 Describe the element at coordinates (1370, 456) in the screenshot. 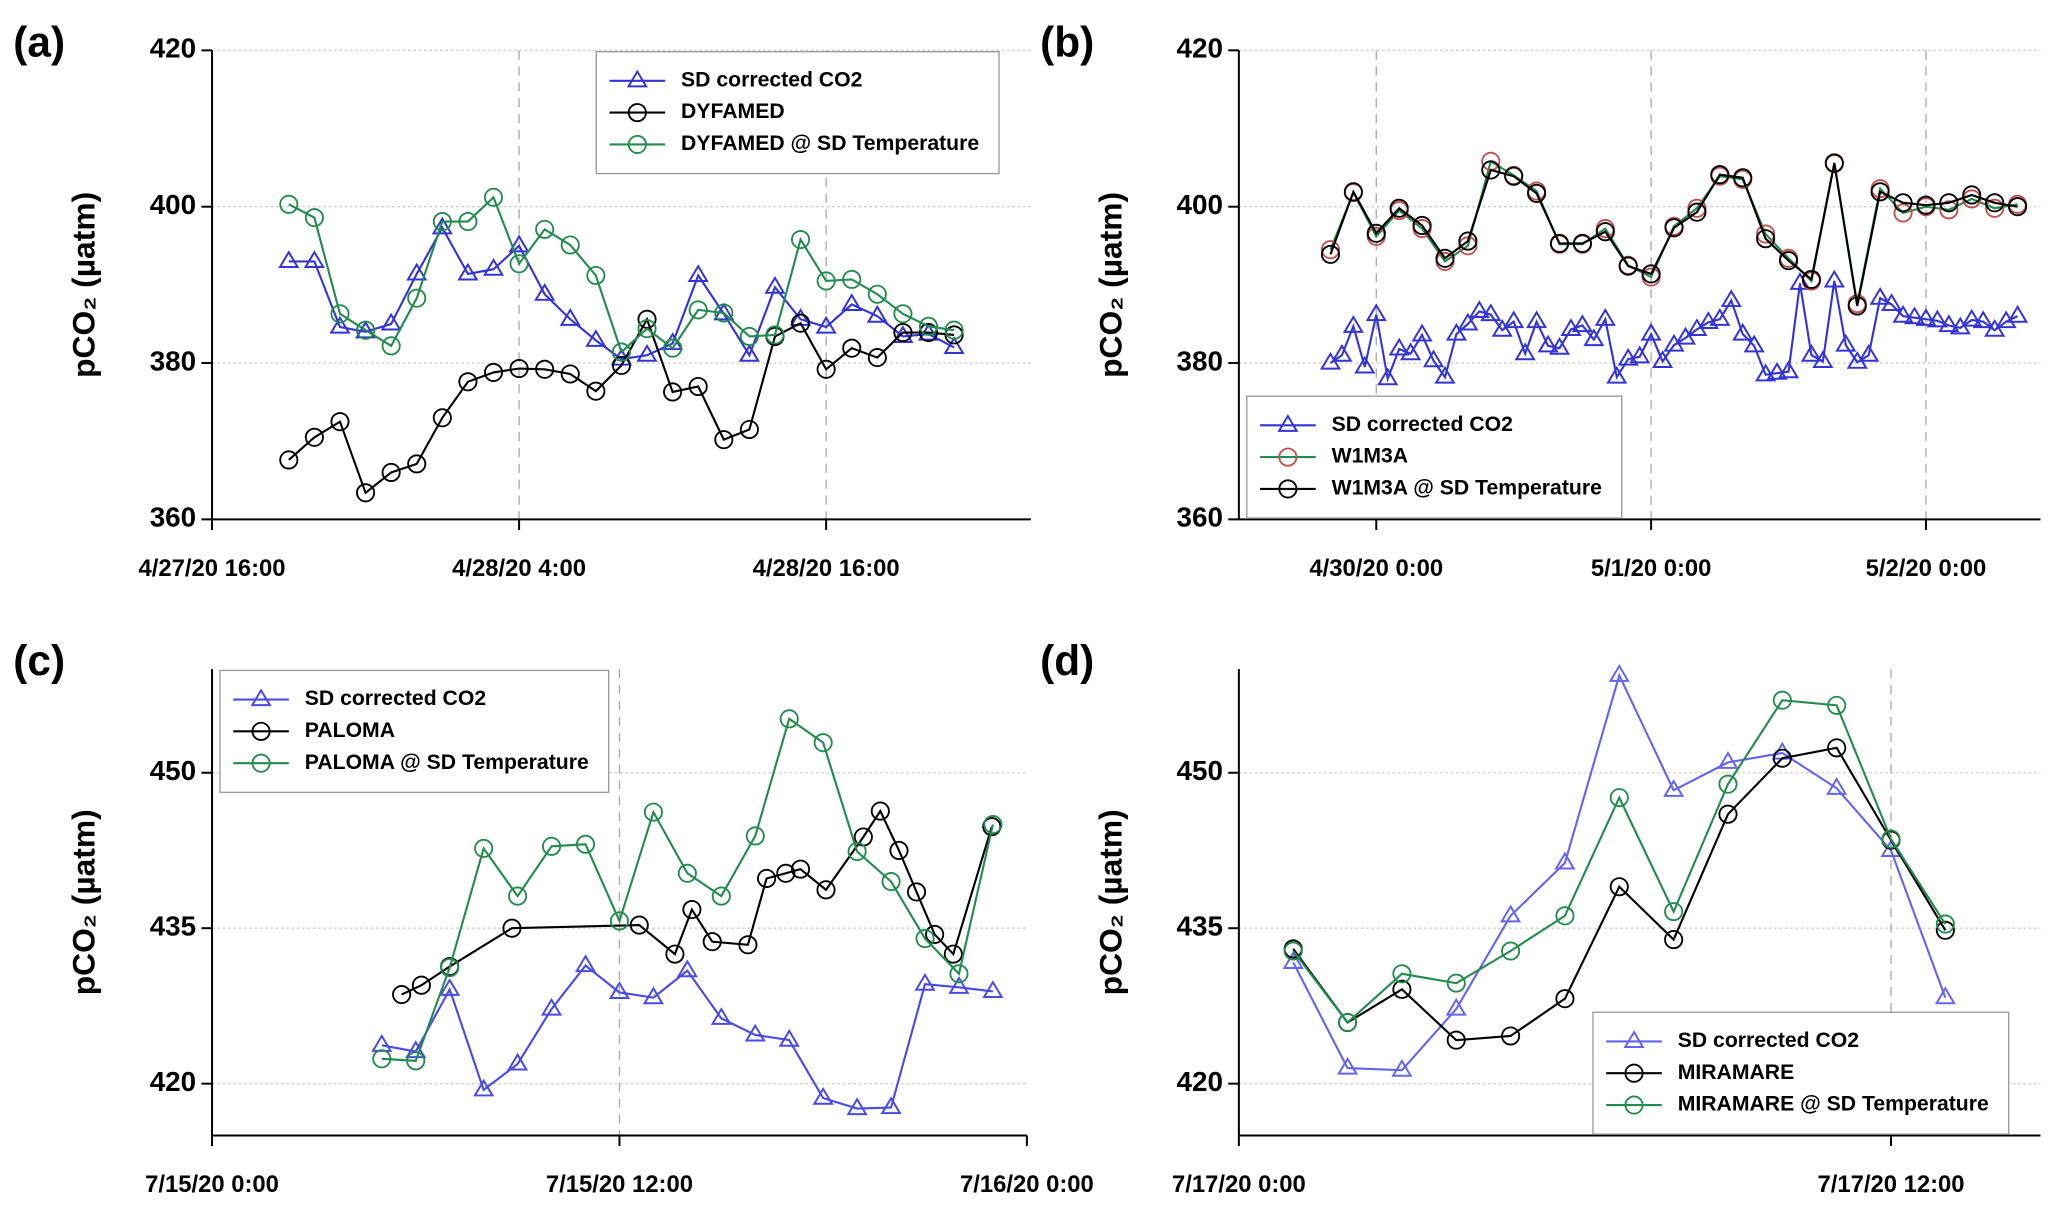

I see `legend-label: W1M3A` at that location.